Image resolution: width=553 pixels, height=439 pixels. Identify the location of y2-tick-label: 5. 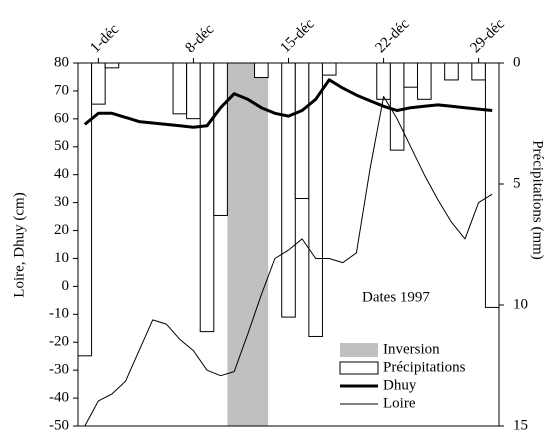
(517, 183).